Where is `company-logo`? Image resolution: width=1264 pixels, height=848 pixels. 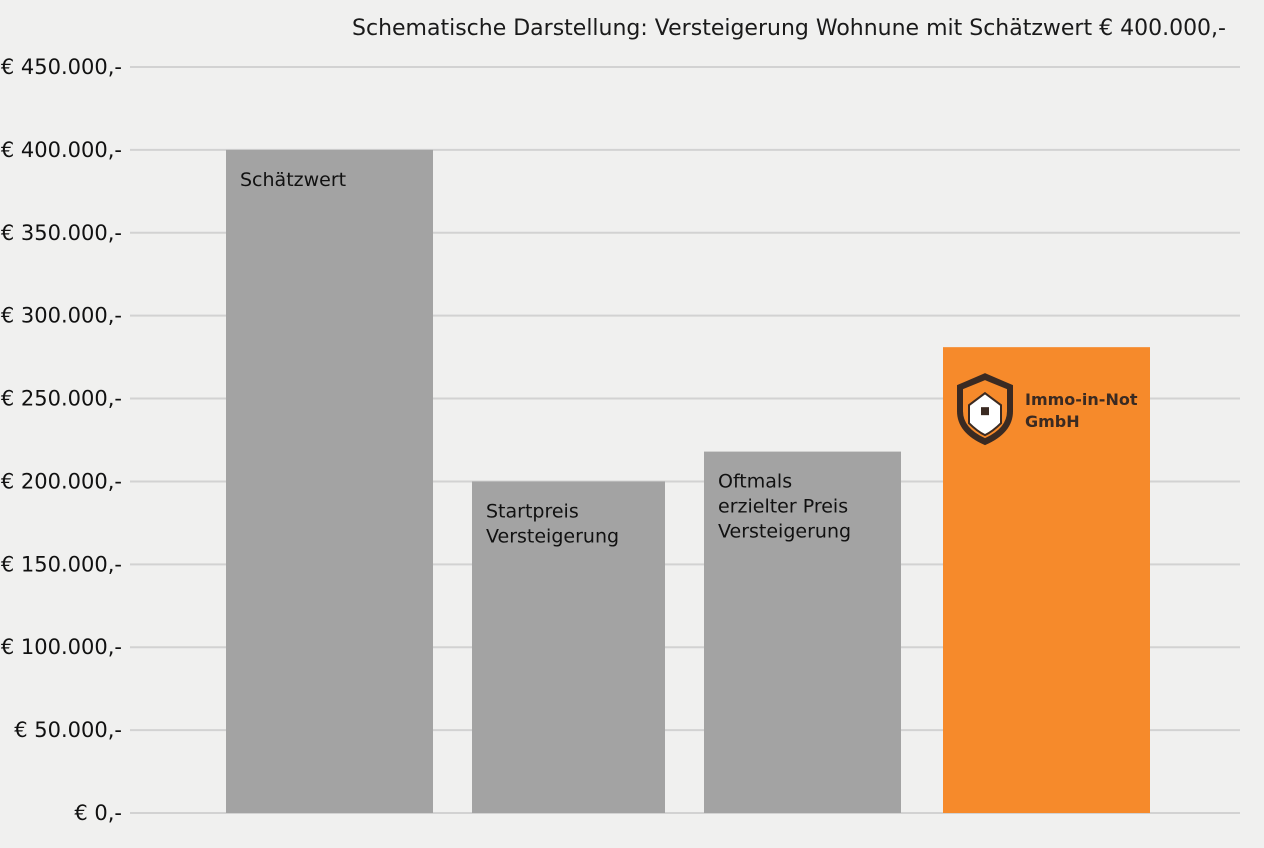
company-logo is located at coordinates (985, 409).